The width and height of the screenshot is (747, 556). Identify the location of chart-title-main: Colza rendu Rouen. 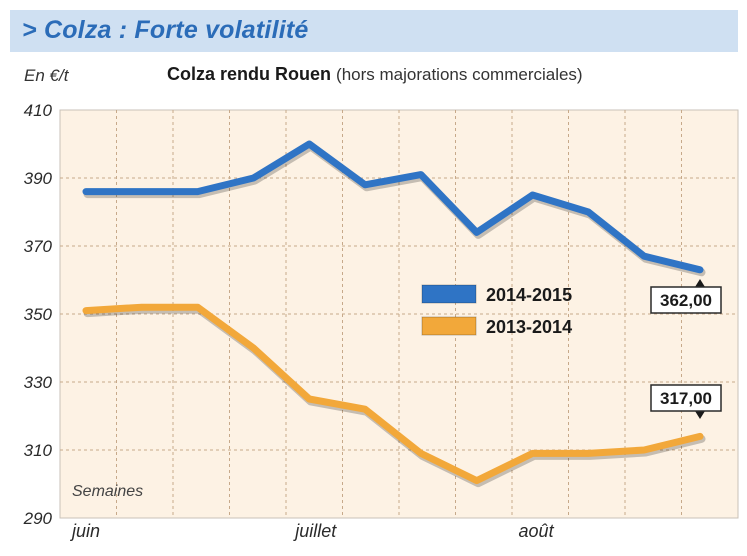
(249, 74).